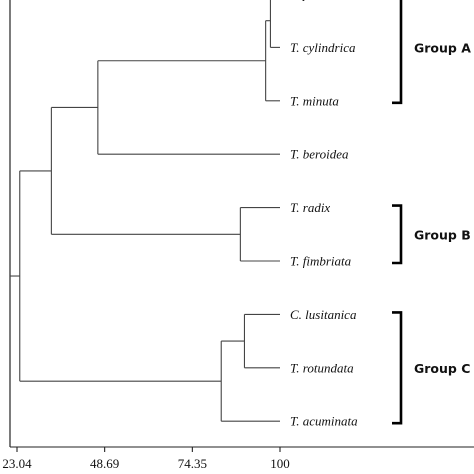  Describe the element at coordinates (310, 207) in the screenshot. I see `leaf-label-t-radix: T. radix` at that location.